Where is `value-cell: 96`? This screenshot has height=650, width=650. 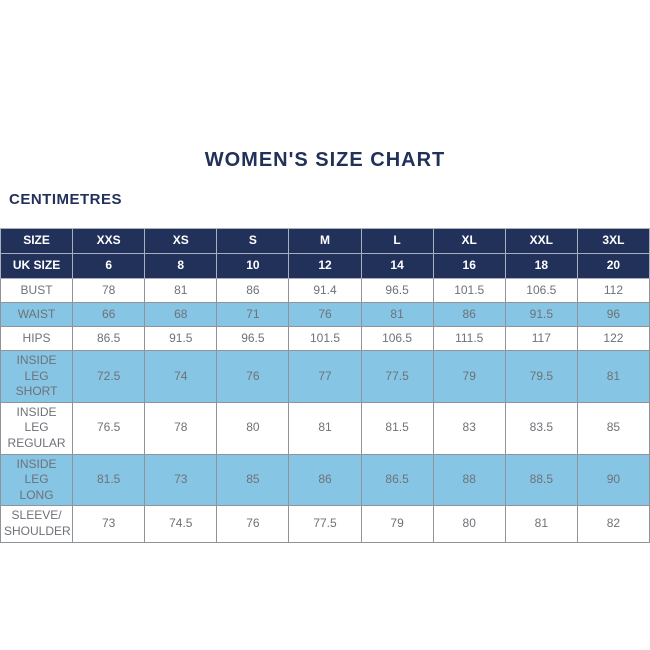
value-cell: 96 is located at coordinates (613, 314).